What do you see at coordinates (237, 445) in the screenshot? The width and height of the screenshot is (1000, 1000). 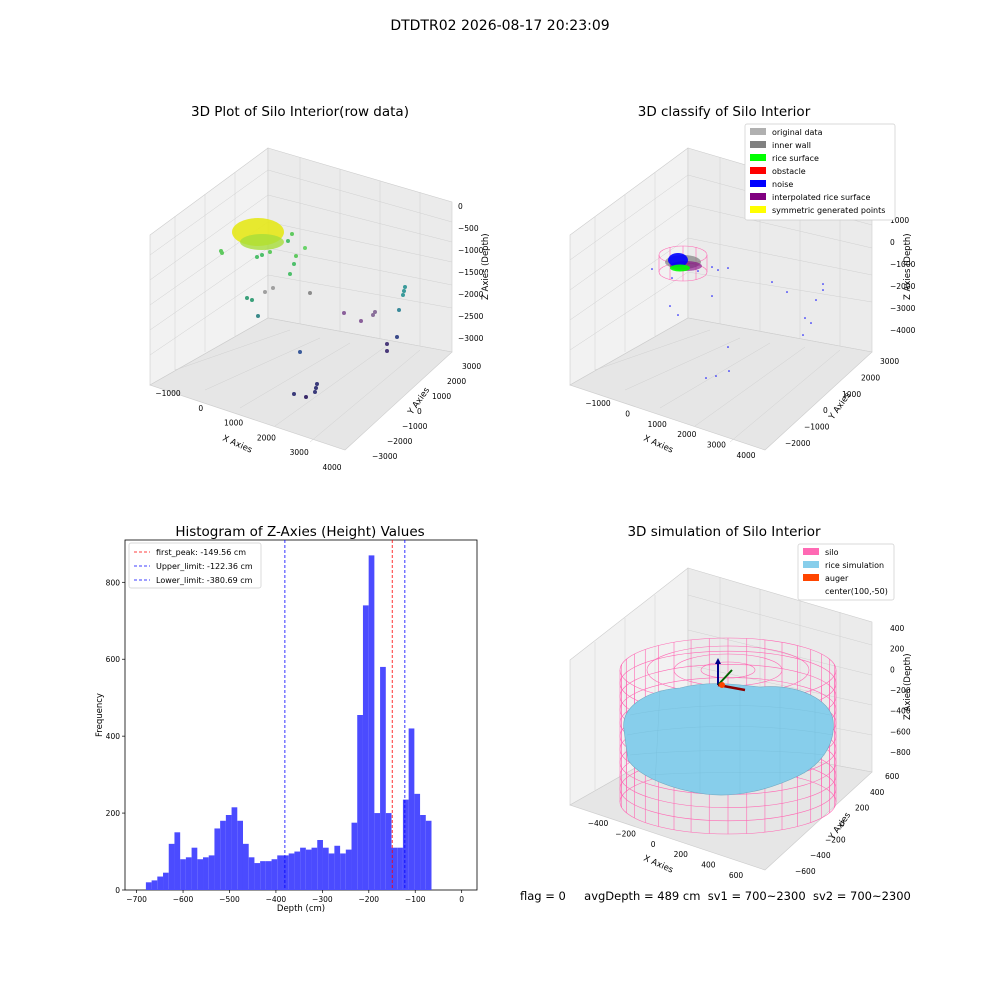 I see `raw3d-xlabel: X Axies` at bounding box center [237, 445].